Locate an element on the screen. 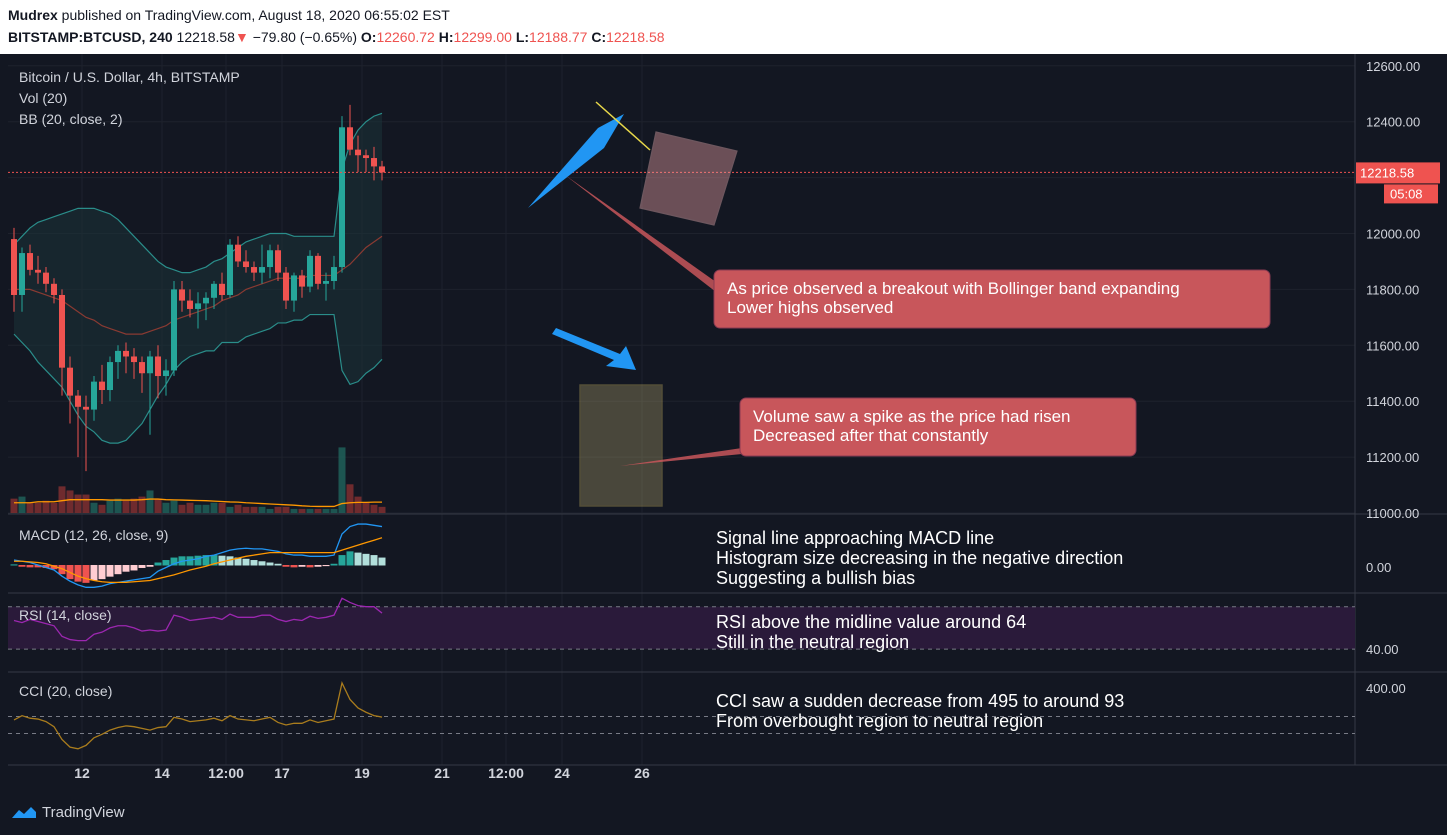 The image size is (1447, 835). time-tick-label: 19 is located at coordinates (362, 773).